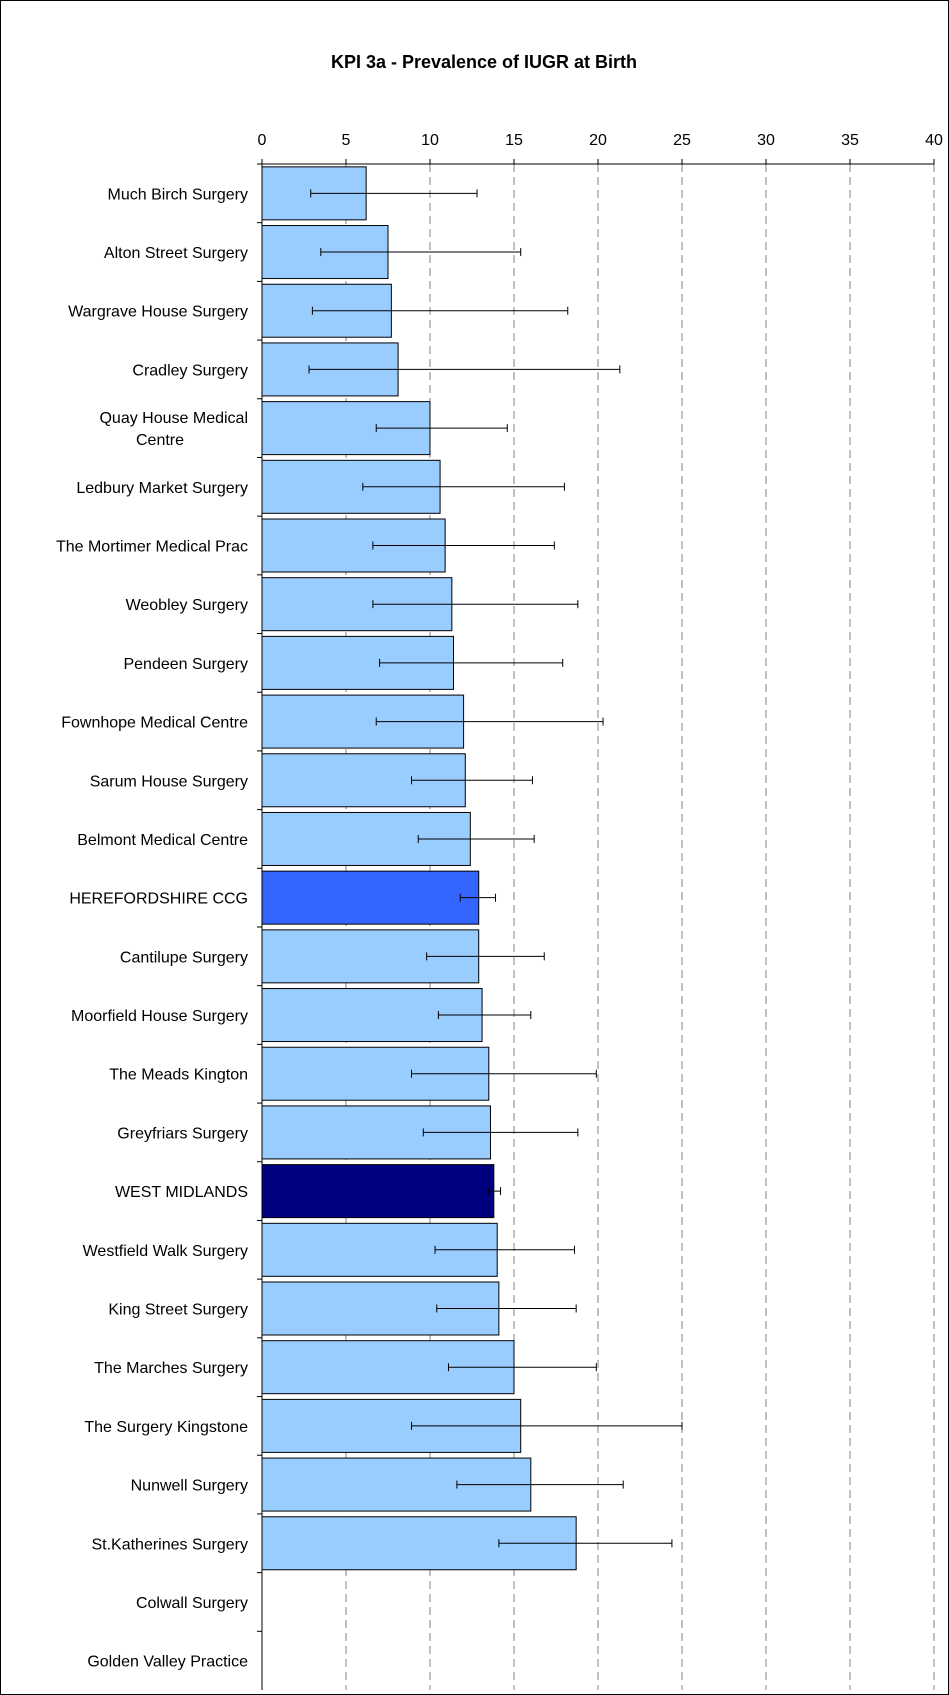 This screenshot has height=1695, width=949. What do you see at coordinates (178, 1310) in the screenshot?
I see `category-label: King Street Surgery` at bounding box center [178, 1310].